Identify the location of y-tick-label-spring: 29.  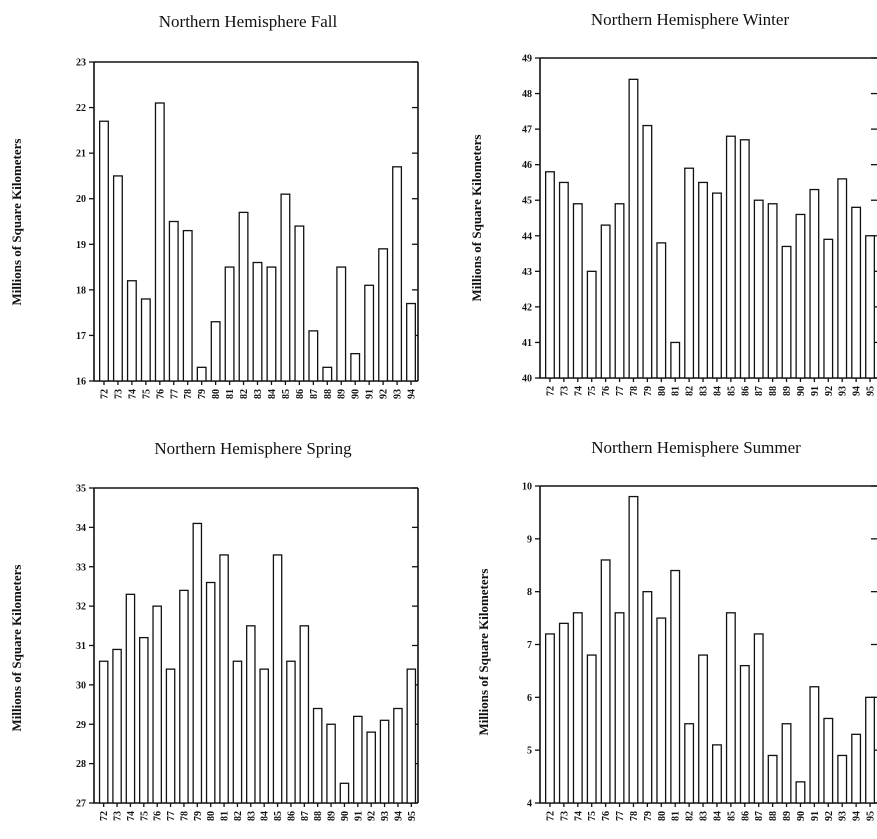
(81, 725).